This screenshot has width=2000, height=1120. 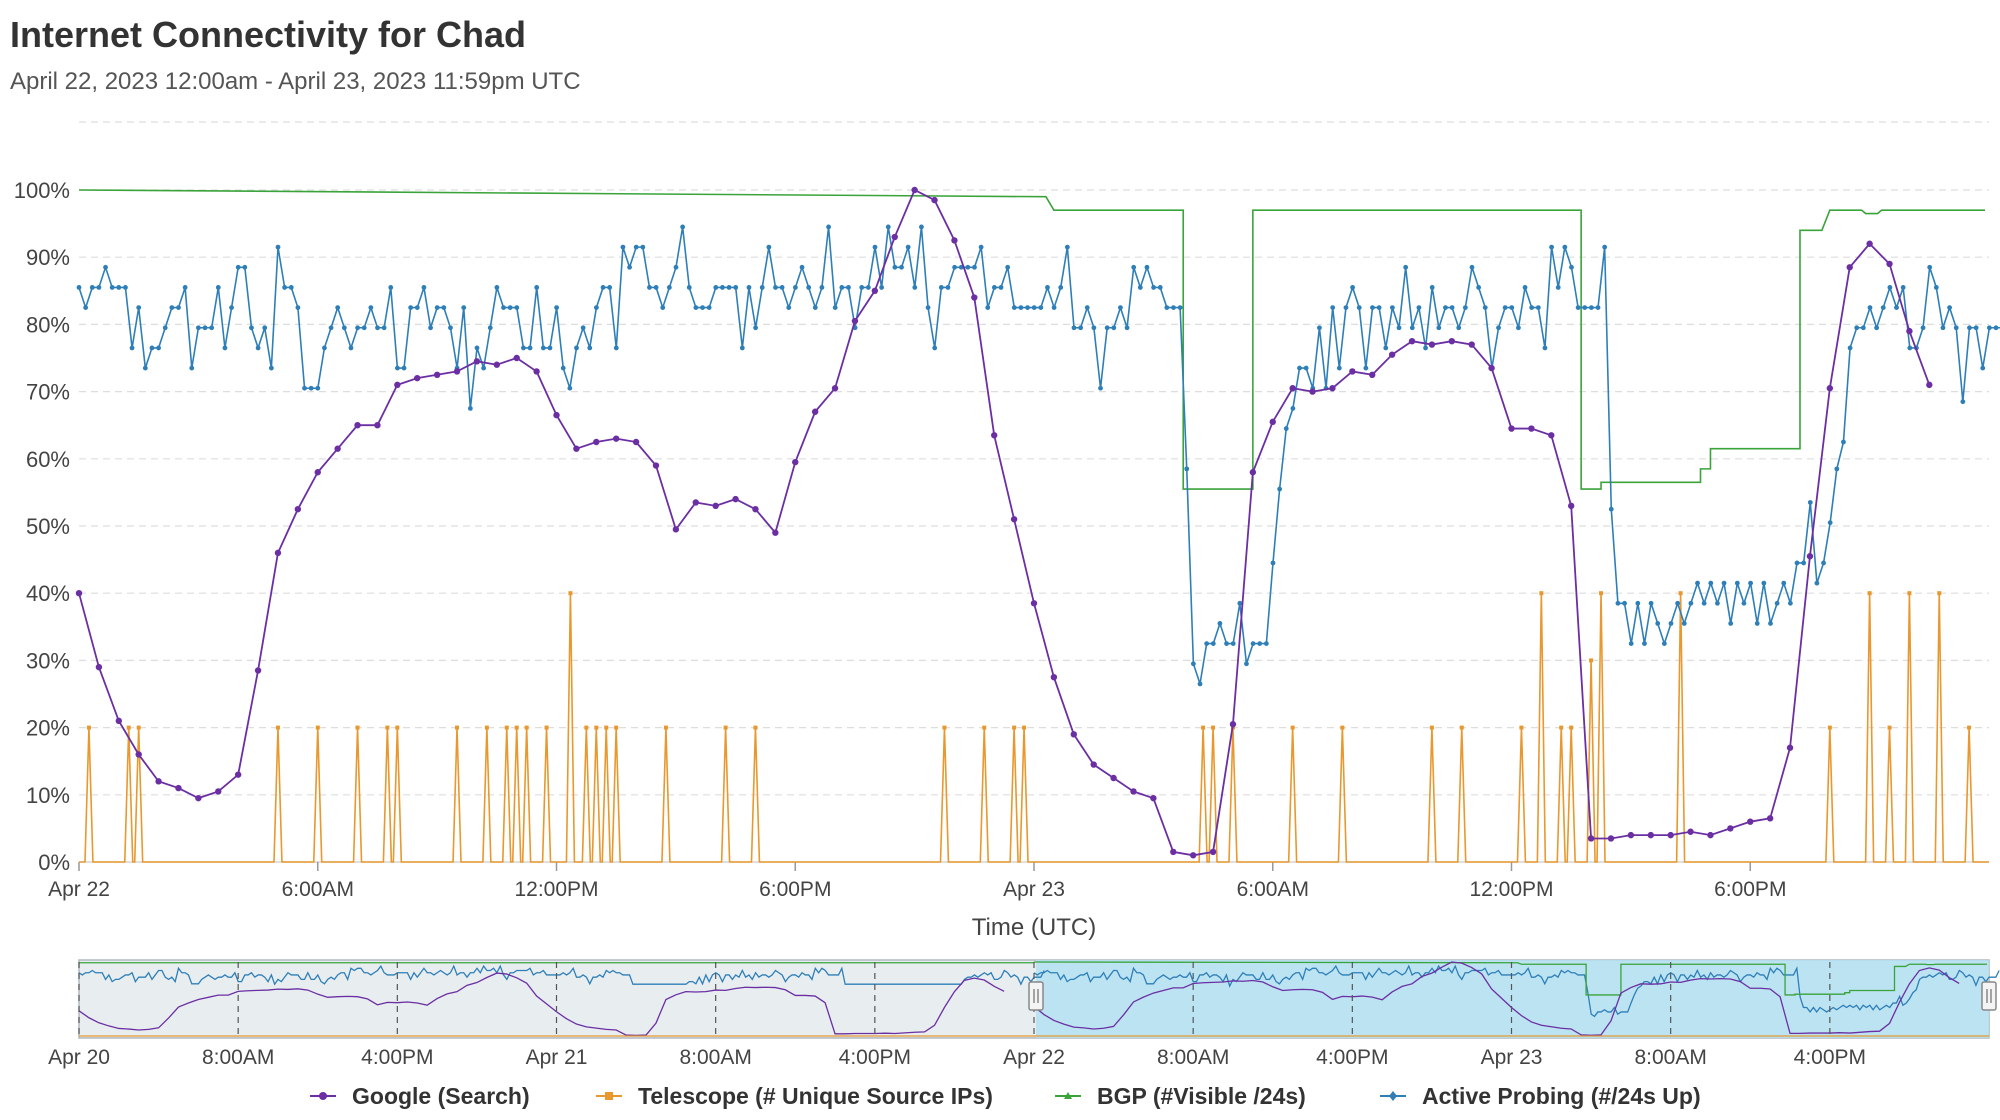 I want to click on navigator-handle-left, so click(x=1036, y=996).